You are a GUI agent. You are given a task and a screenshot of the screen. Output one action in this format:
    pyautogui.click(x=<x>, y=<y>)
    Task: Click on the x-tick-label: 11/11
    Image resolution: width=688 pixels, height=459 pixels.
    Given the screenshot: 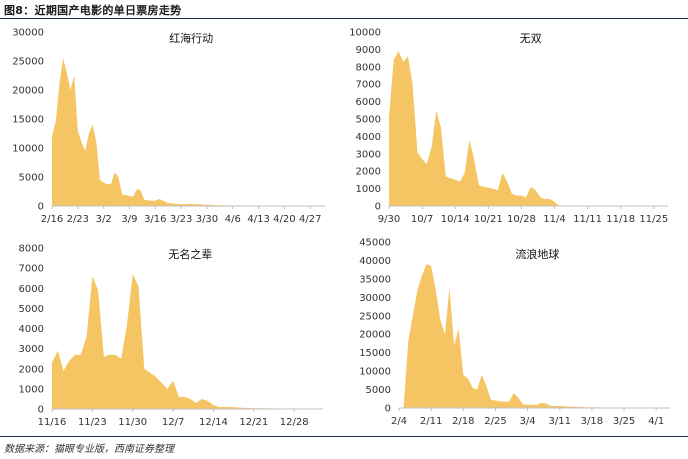 What is the action you would take?
    pyautogui.click(x=587, y=219)
    